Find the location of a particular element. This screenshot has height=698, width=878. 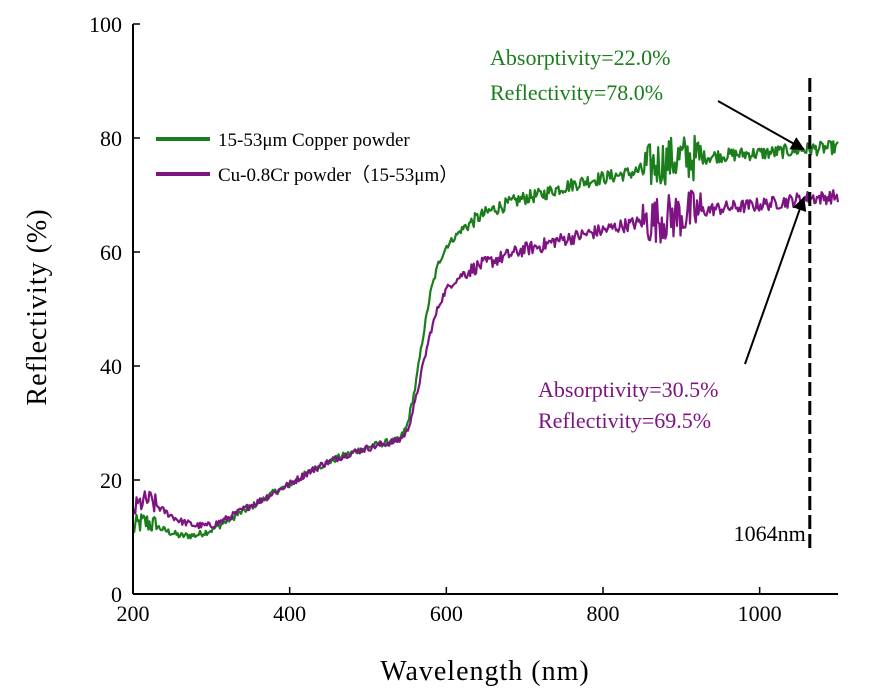

annotation-2-line-2: Reflectivity=69.5% is located at coordinates (624, 420).